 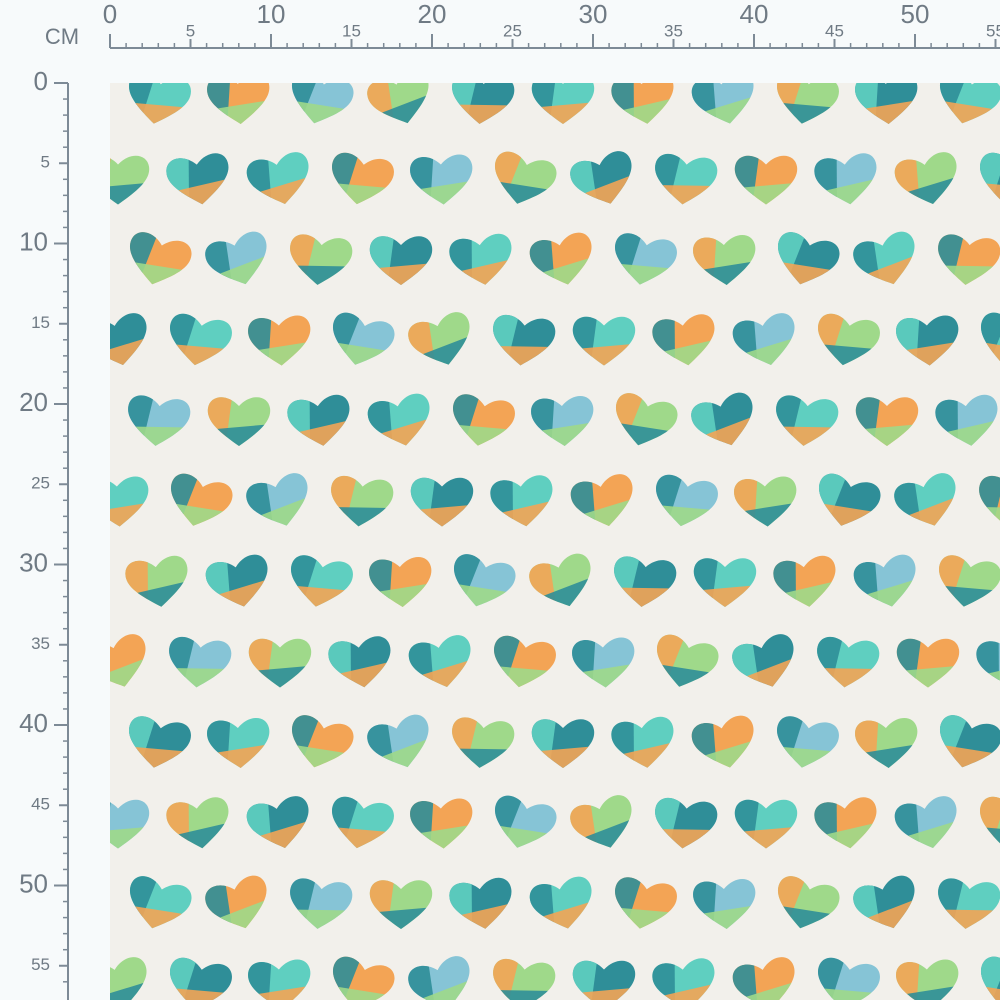 What do you see at coordinates (593, 14) in the screenshot?
I see `top-tick-label: 30` at bounding box center [593, 14].